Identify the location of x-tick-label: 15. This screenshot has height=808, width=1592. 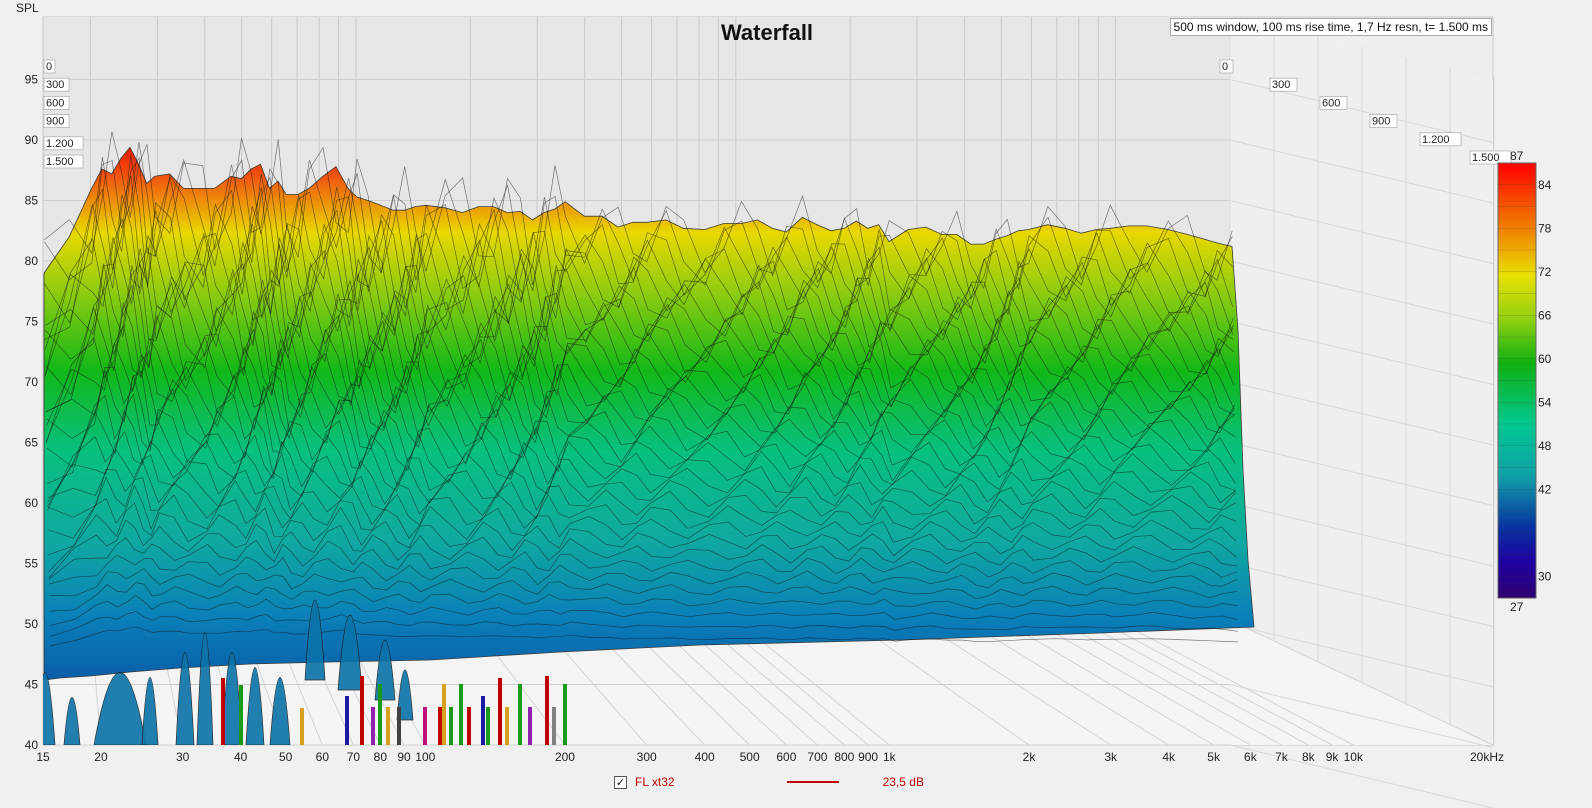
(43, 757).